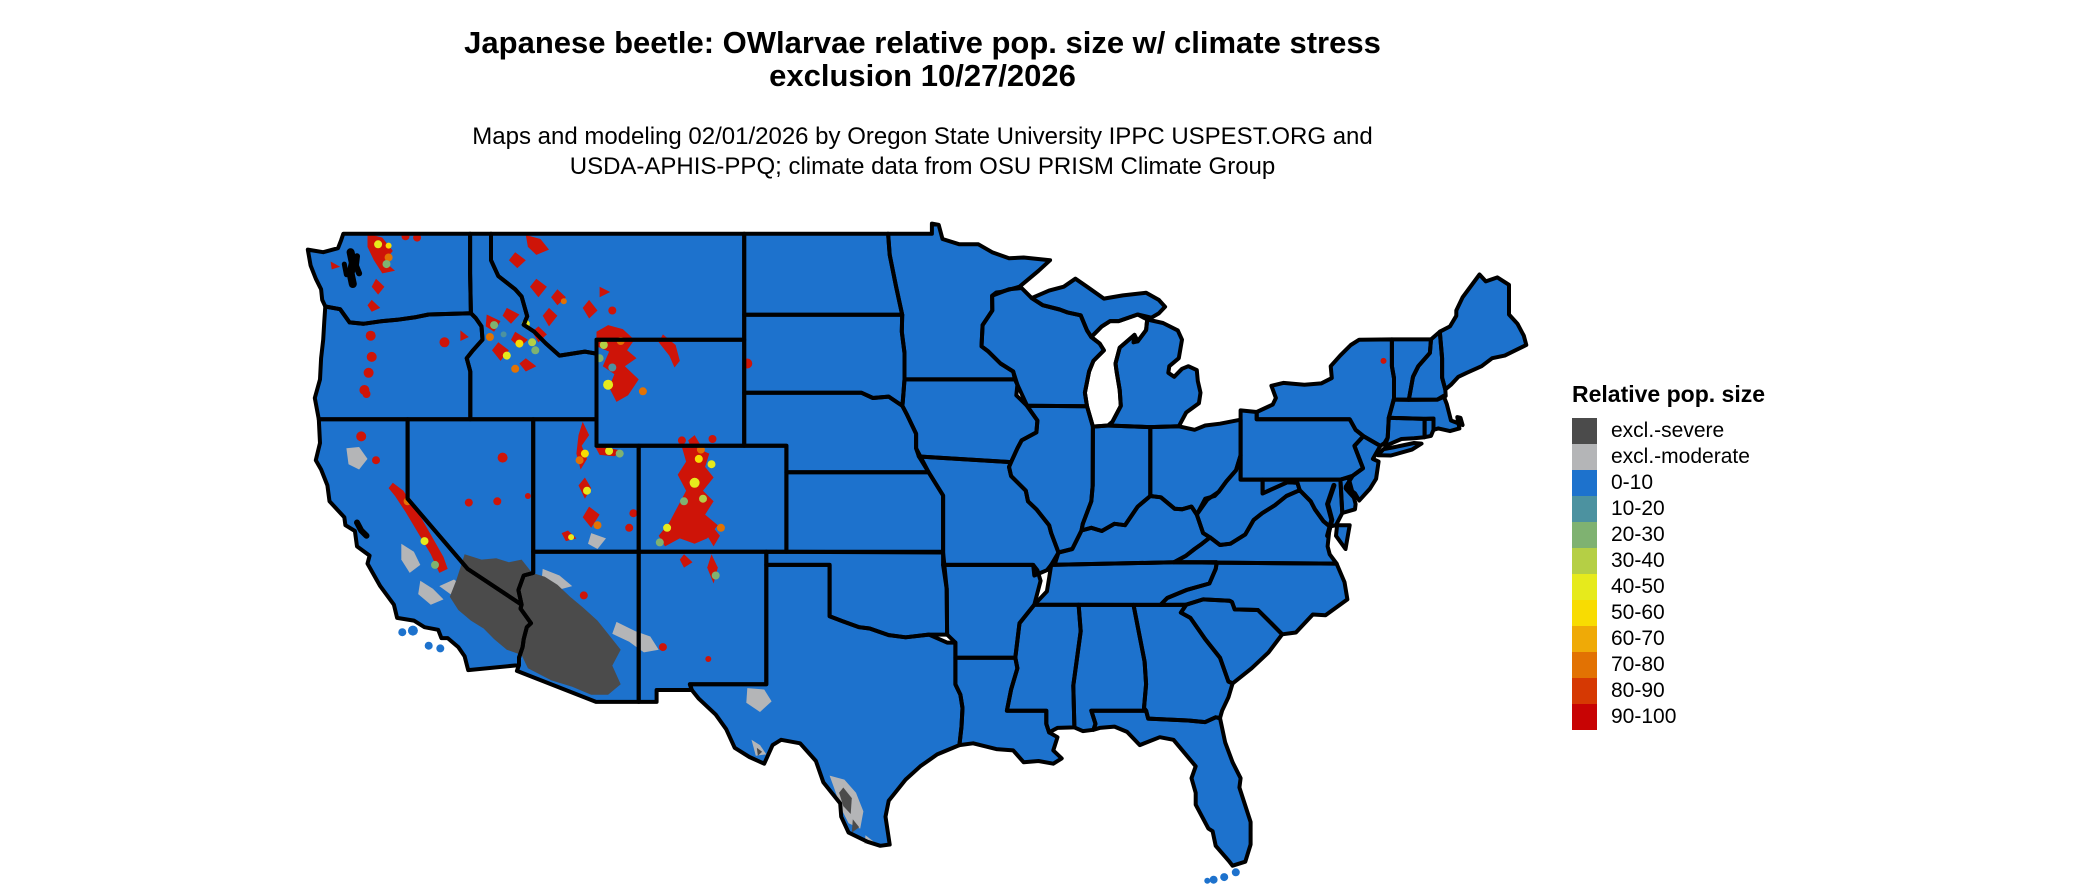  I want to click on state-li, so click(1399, 449).